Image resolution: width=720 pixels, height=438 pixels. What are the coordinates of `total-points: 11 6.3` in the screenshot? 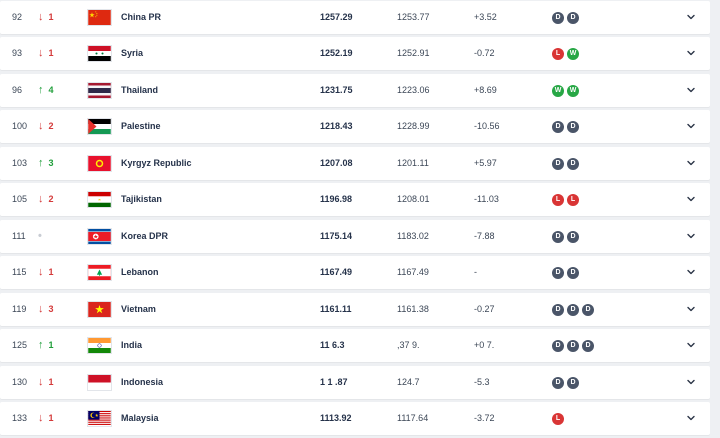 It's located at (332, 345).